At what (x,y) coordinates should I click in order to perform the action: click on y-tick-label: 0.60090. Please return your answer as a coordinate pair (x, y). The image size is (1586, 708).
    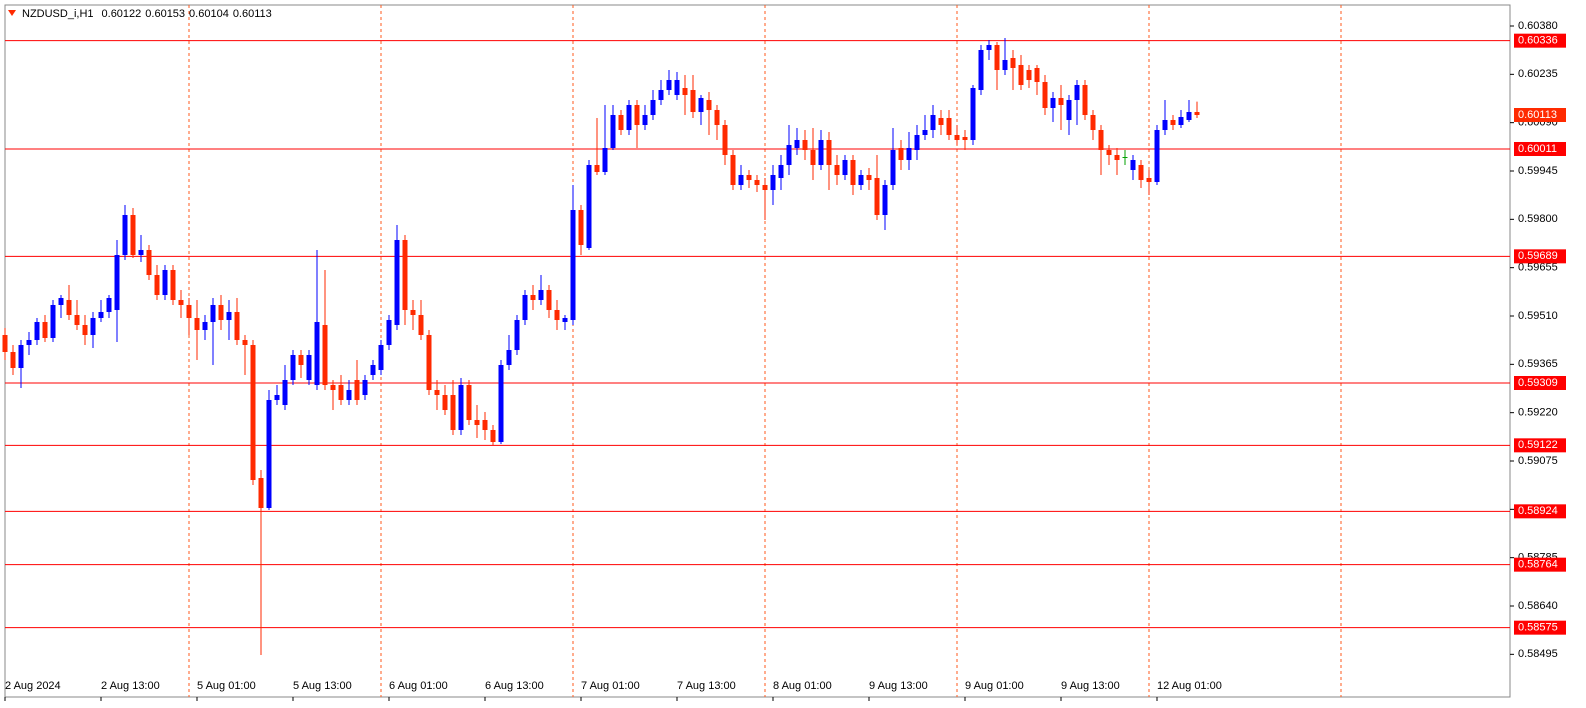
    Looking at the image, I should click on (1538, 123).